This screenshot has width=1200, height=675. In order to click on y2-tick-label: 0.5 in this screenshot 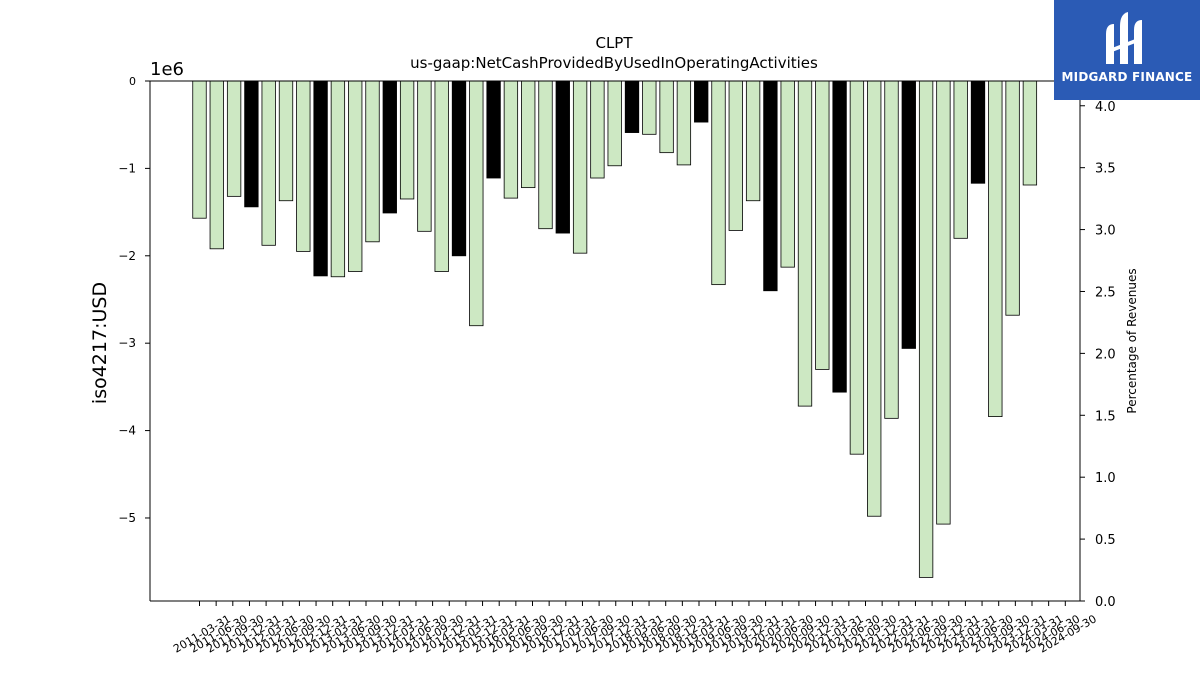, I will do `click(1105, 540)`.